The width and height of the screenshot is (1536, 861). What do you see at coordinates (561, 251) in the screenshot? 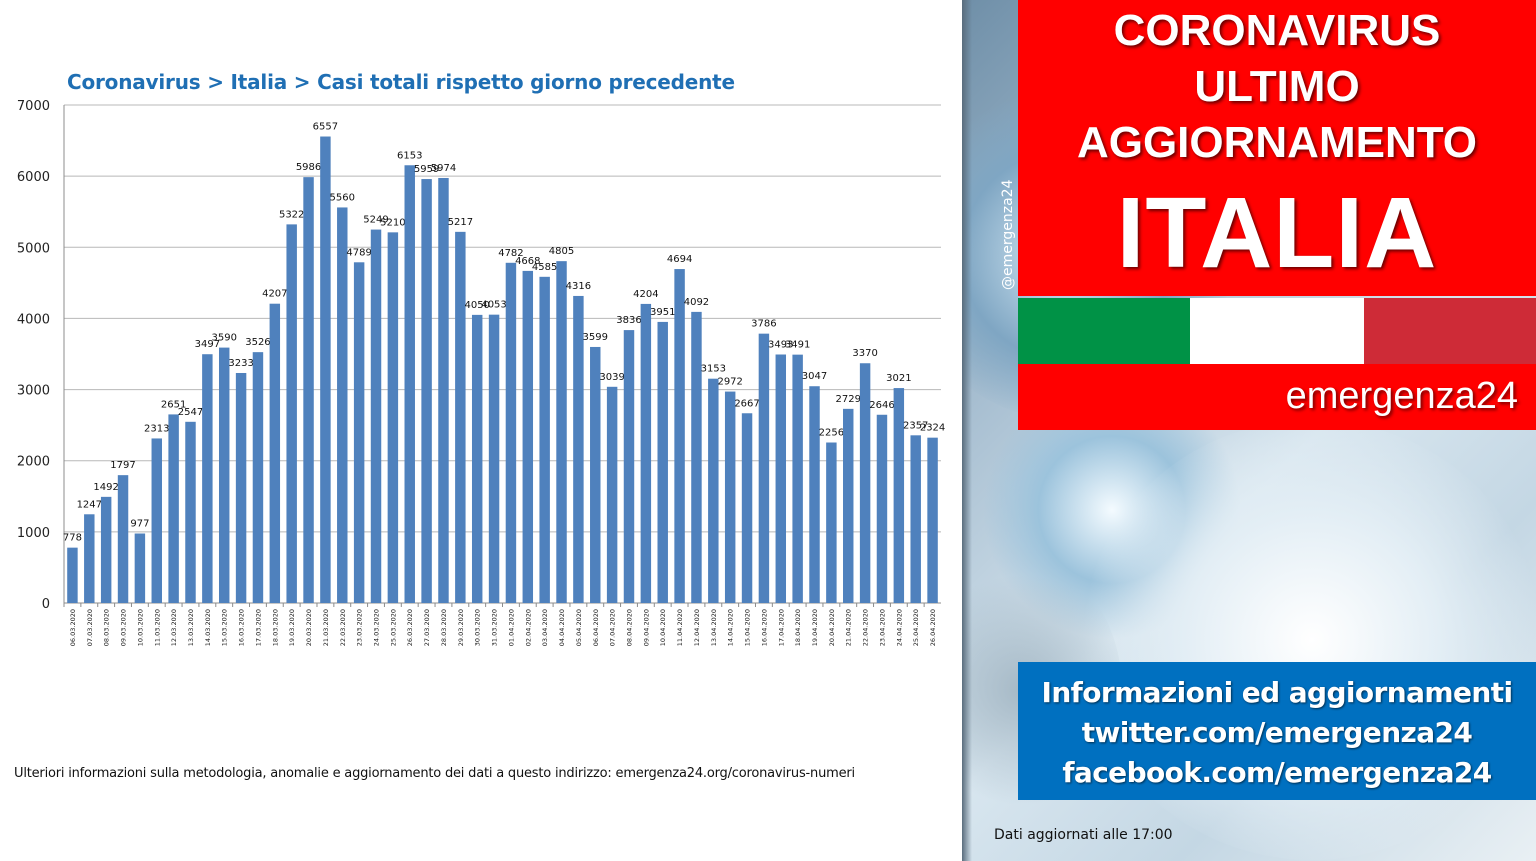
I see `data-label: 4805` at bounding box center [561, 251].